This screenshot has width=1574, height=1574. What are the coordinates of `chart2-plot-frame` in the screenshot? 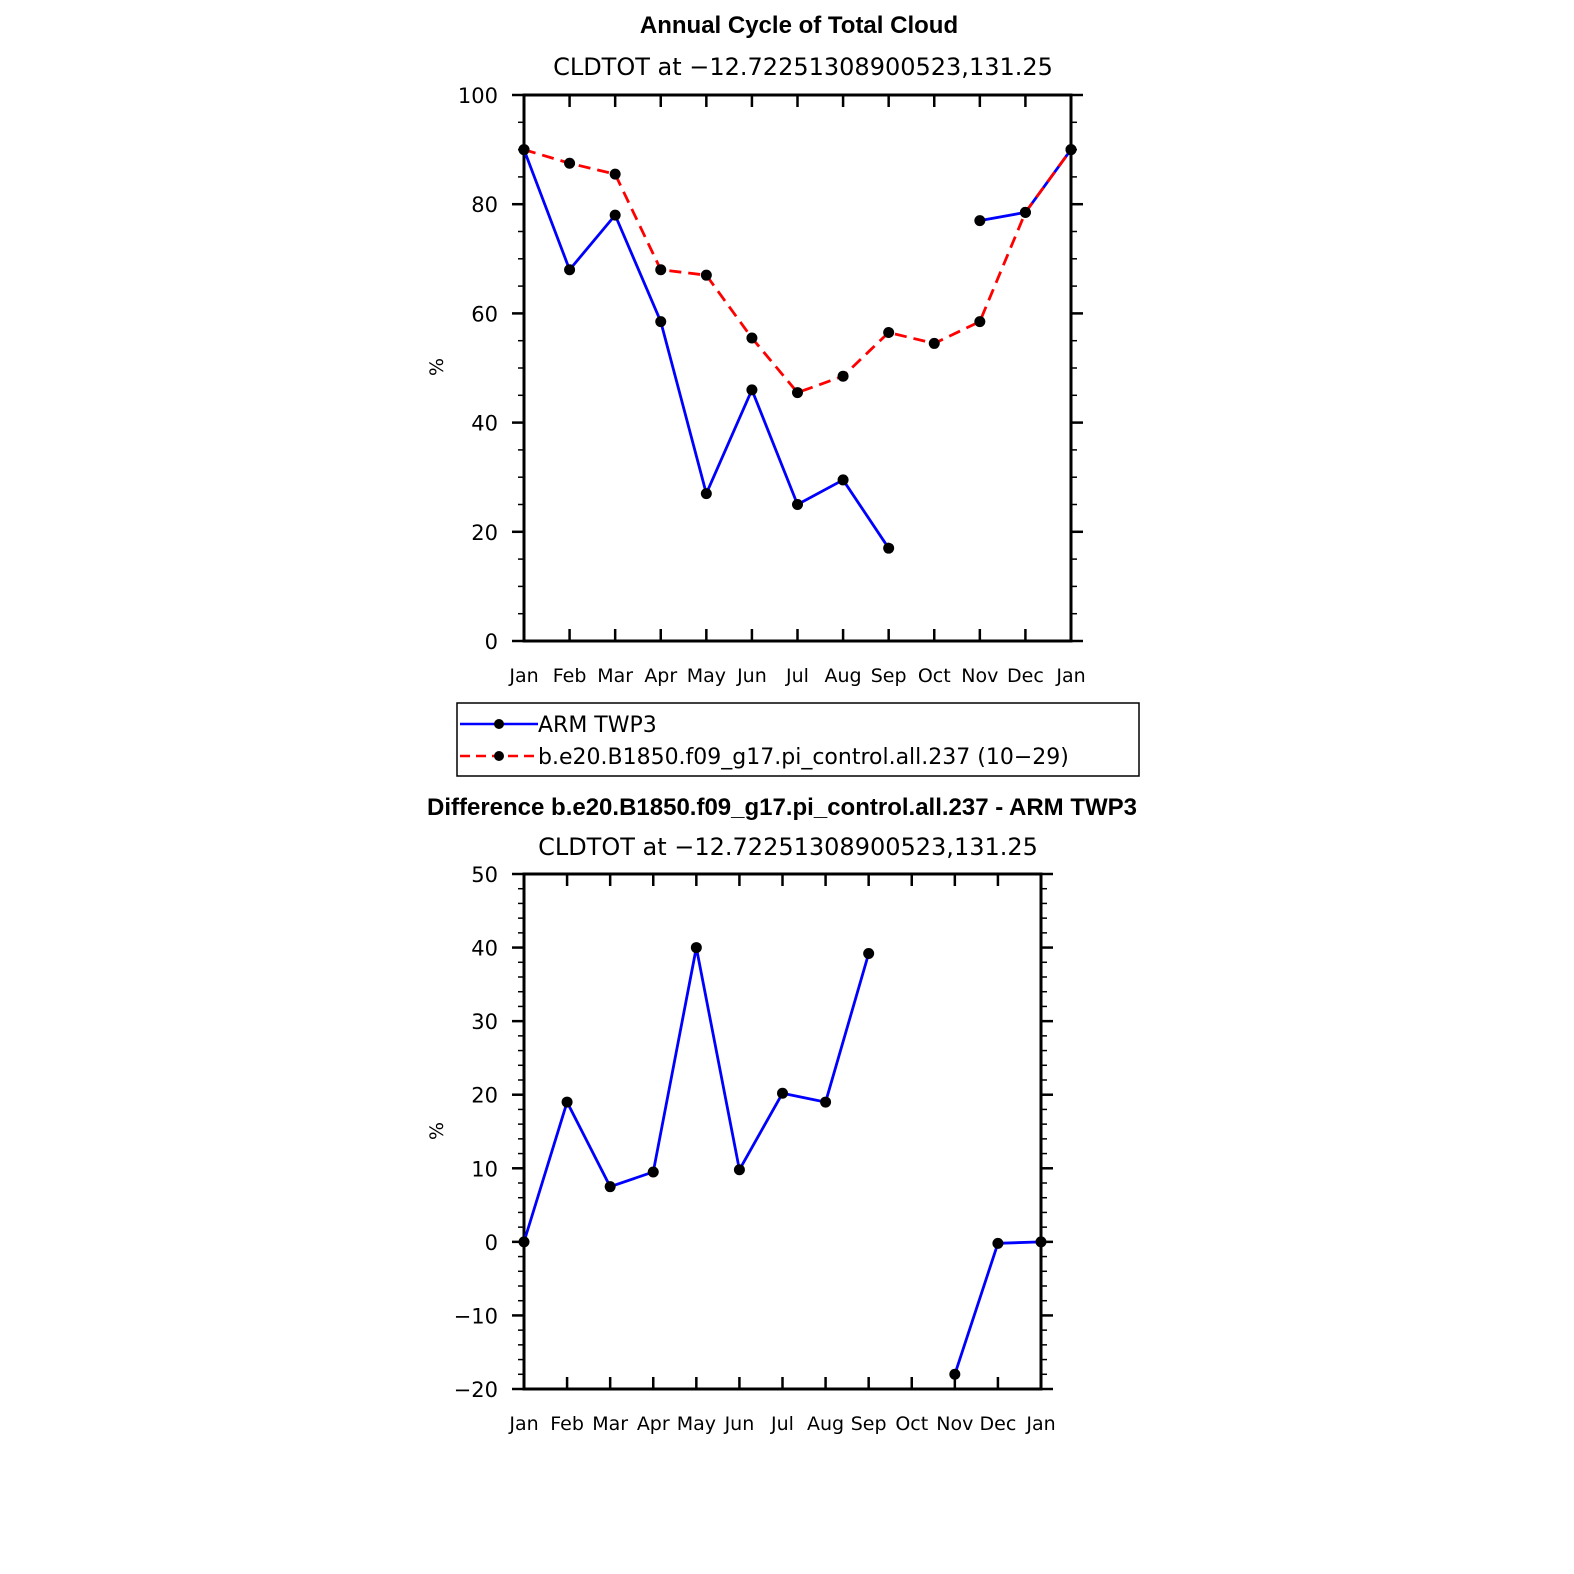 It's located at (782, 1131).